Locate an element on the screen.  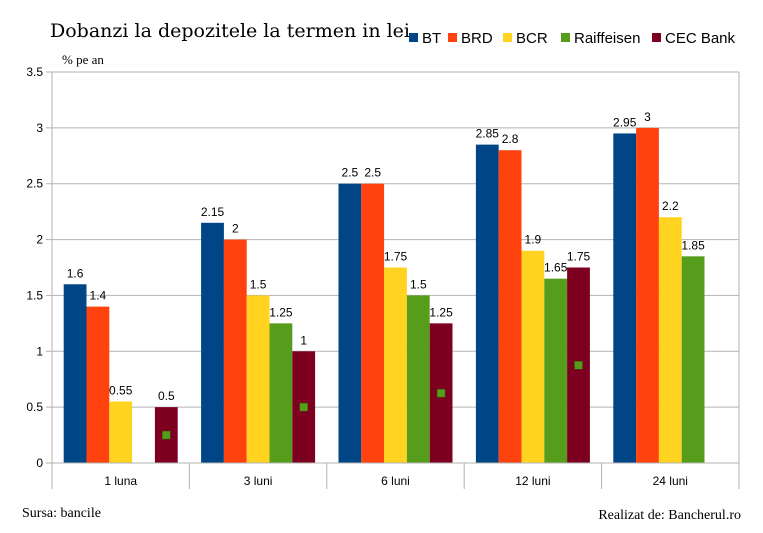
legend-label: BT is located at coordinates (431, 38).